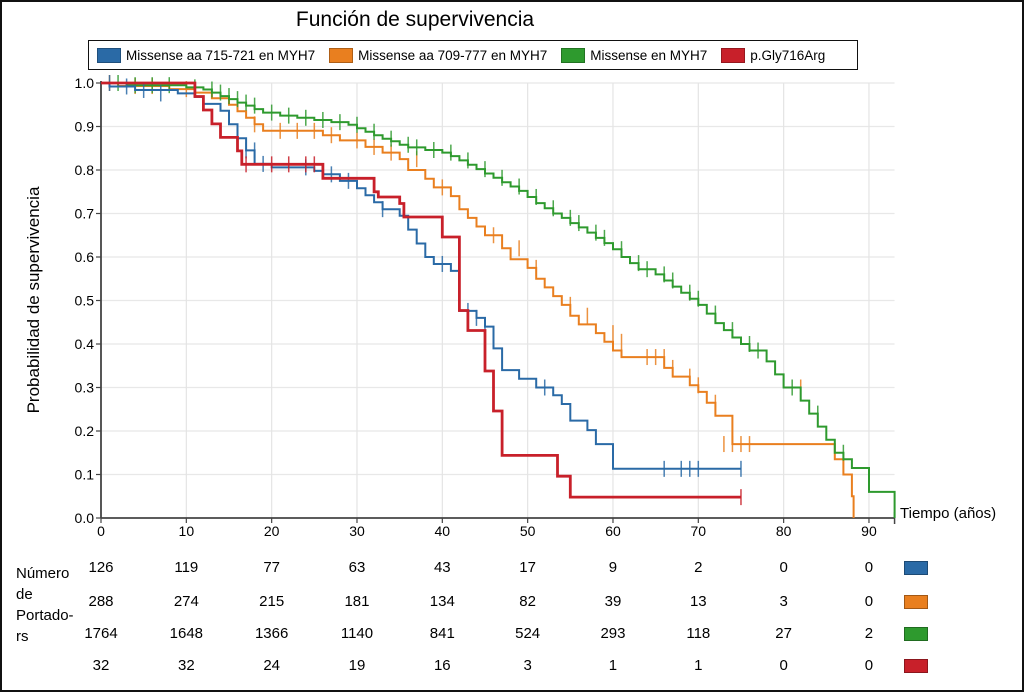 The width and height of the screenshot is (1024, 692). Describe the element at coordinates (357, 633) in the screenshot. I see `risk-count: 1140` at that location.